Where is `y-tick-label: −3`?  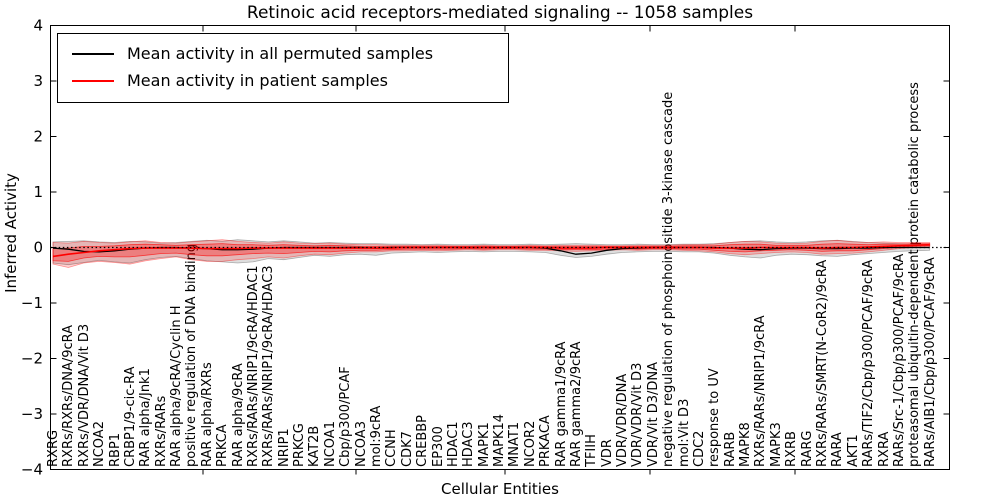
y-tick-label: −3 is located at coordinates (32, 414).